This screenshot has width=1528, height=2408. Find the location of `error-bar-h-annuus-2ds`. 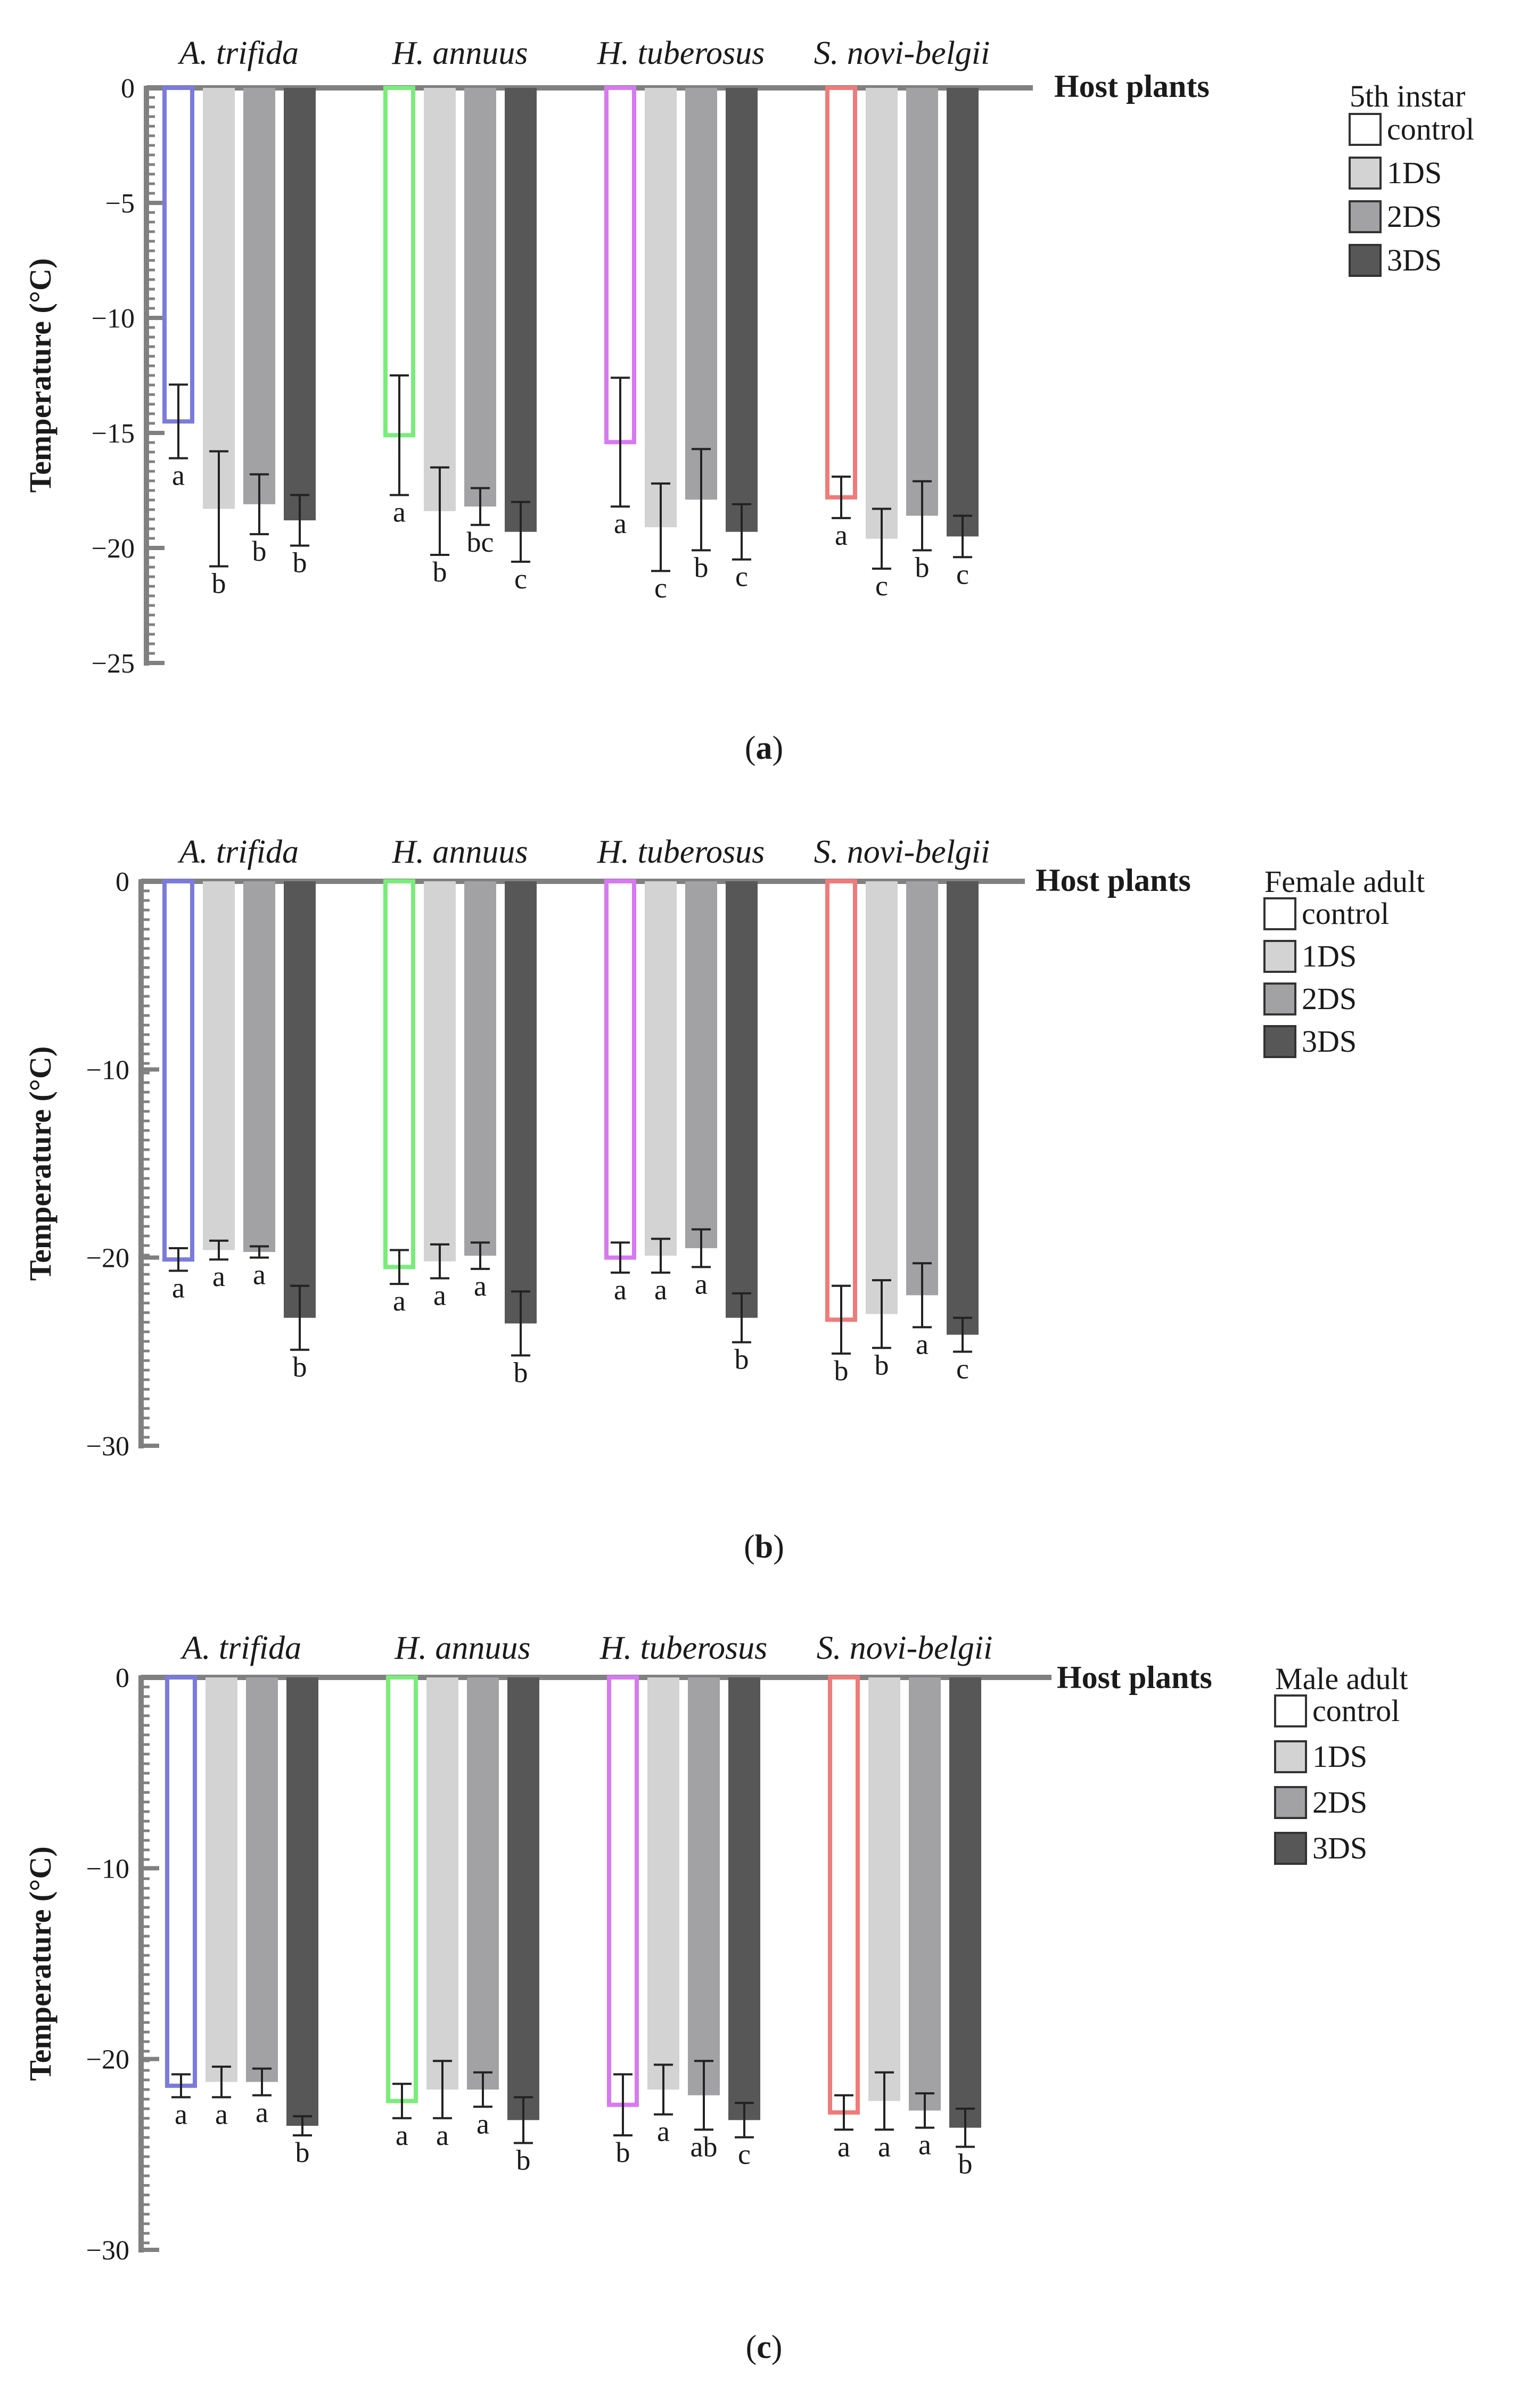

error-bar-h-annuus-2ds is located at coordinates (483, 2089).